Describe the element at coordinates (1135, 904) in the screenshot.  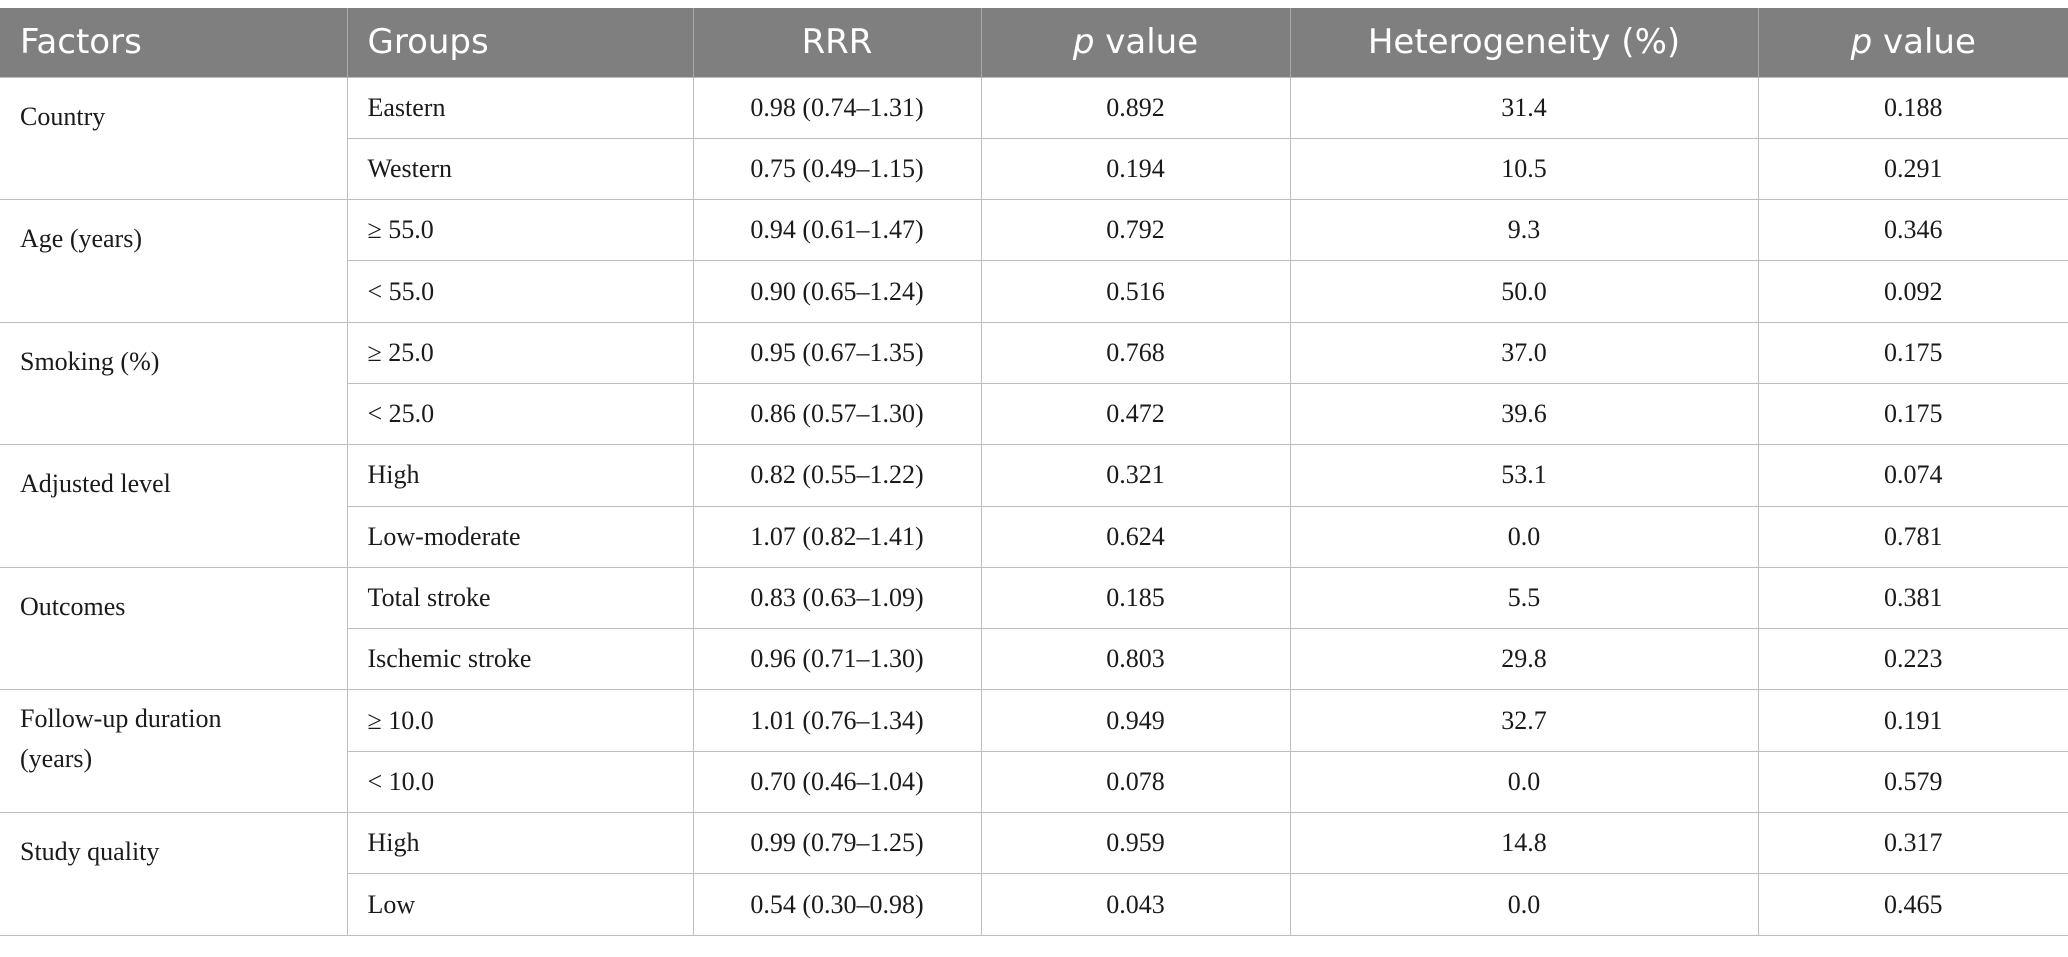
I see `p-value-cell: 0.043` at that location.